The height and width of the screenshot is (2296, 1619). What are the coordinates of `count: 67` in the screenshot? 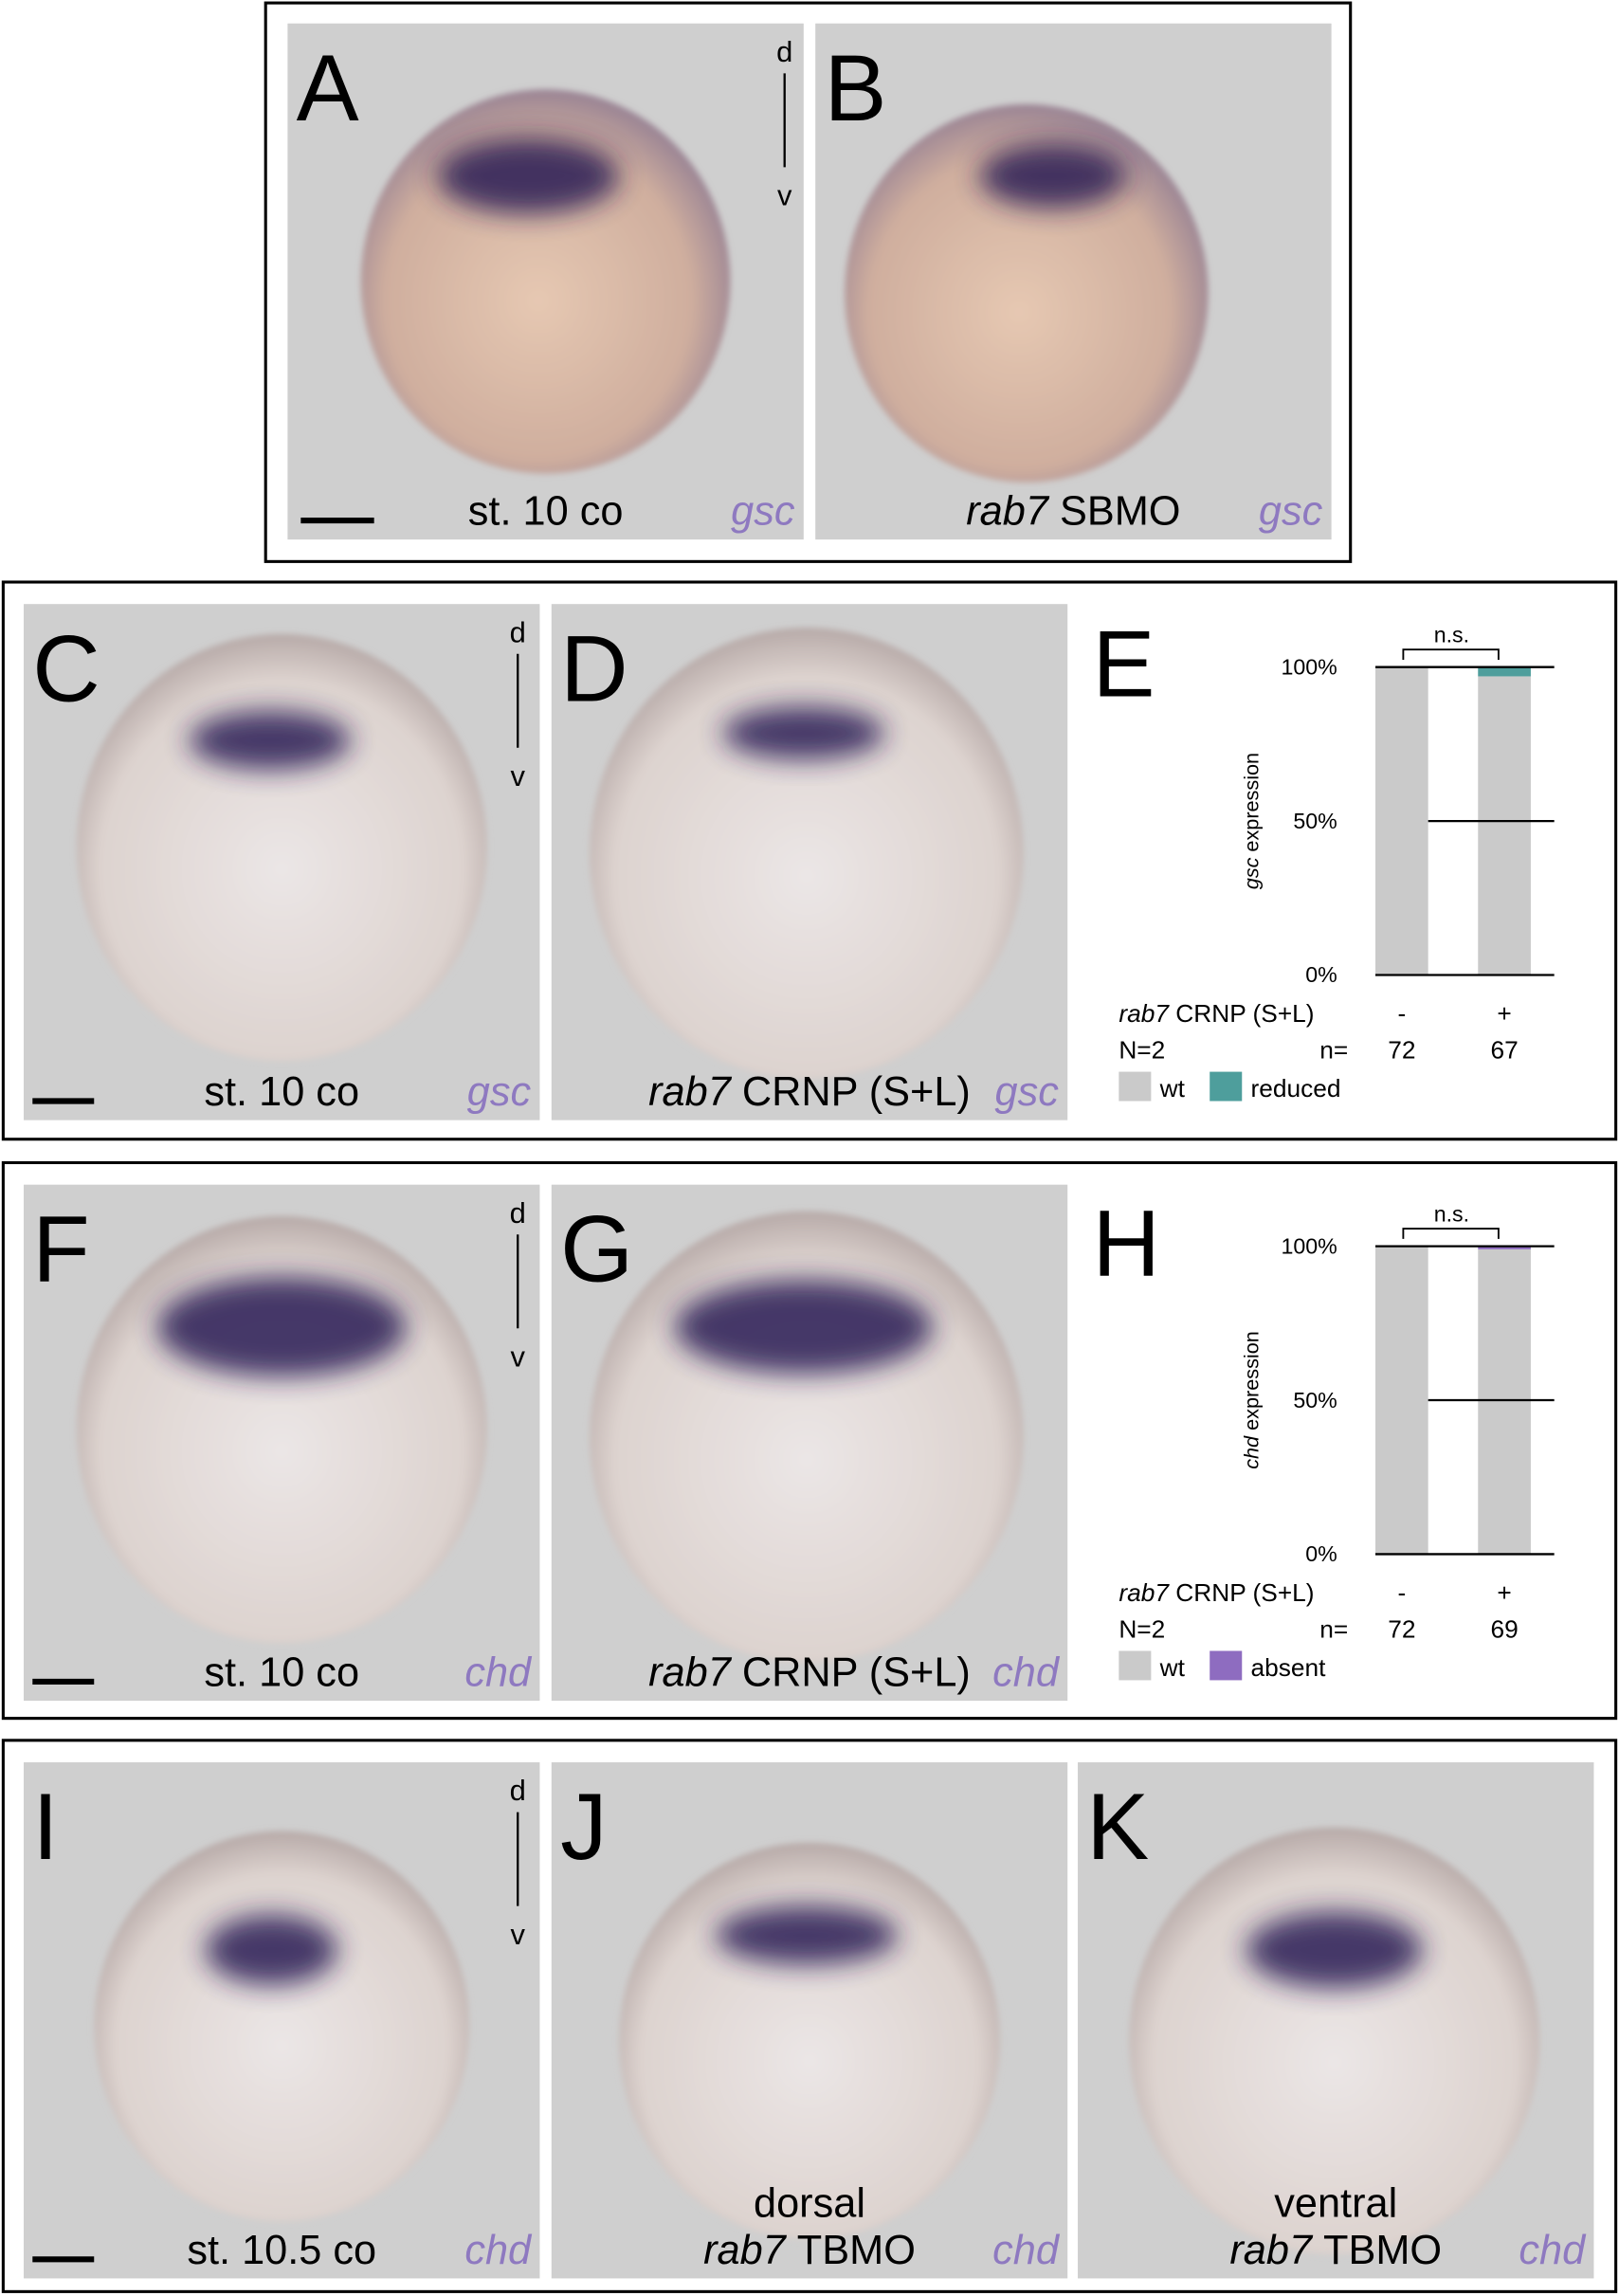 It's located at (1504, 1050).